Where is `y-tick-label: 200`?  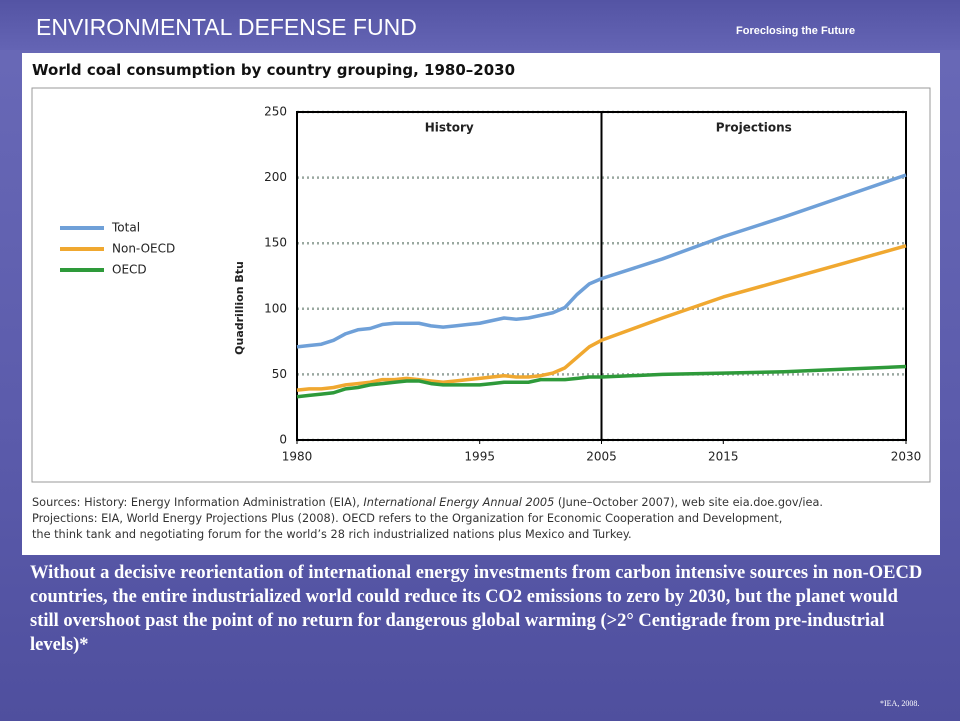 y-tick-label: 200 is located at coordinates (275, 177).